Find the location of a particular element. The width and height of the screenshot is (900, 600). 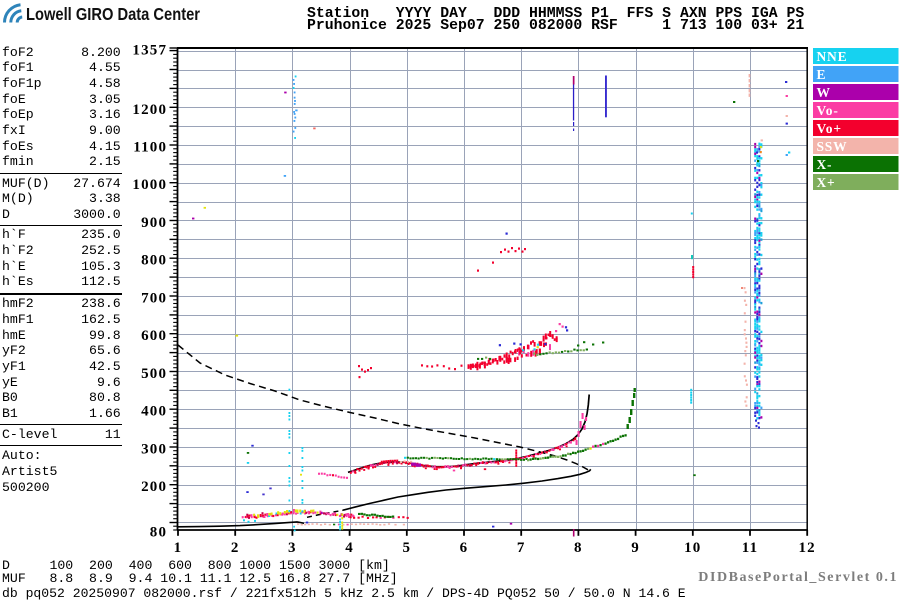

svg-text: 500 is located at coordinates (154, 374).